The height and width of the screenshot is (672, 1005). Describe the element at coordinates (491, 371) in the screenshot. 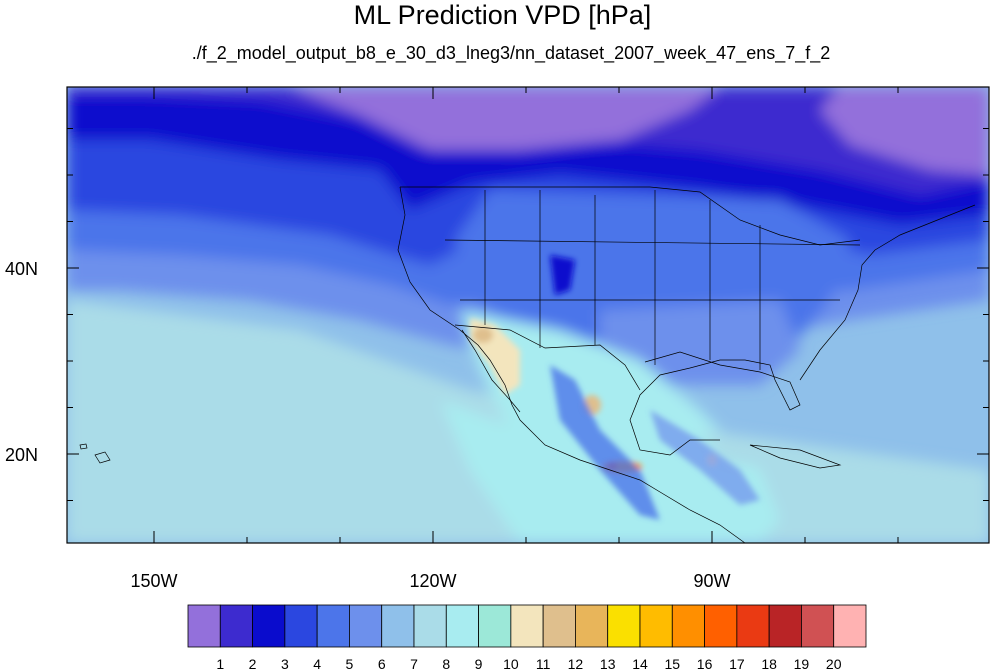

I see `baja-coastline` at that location.